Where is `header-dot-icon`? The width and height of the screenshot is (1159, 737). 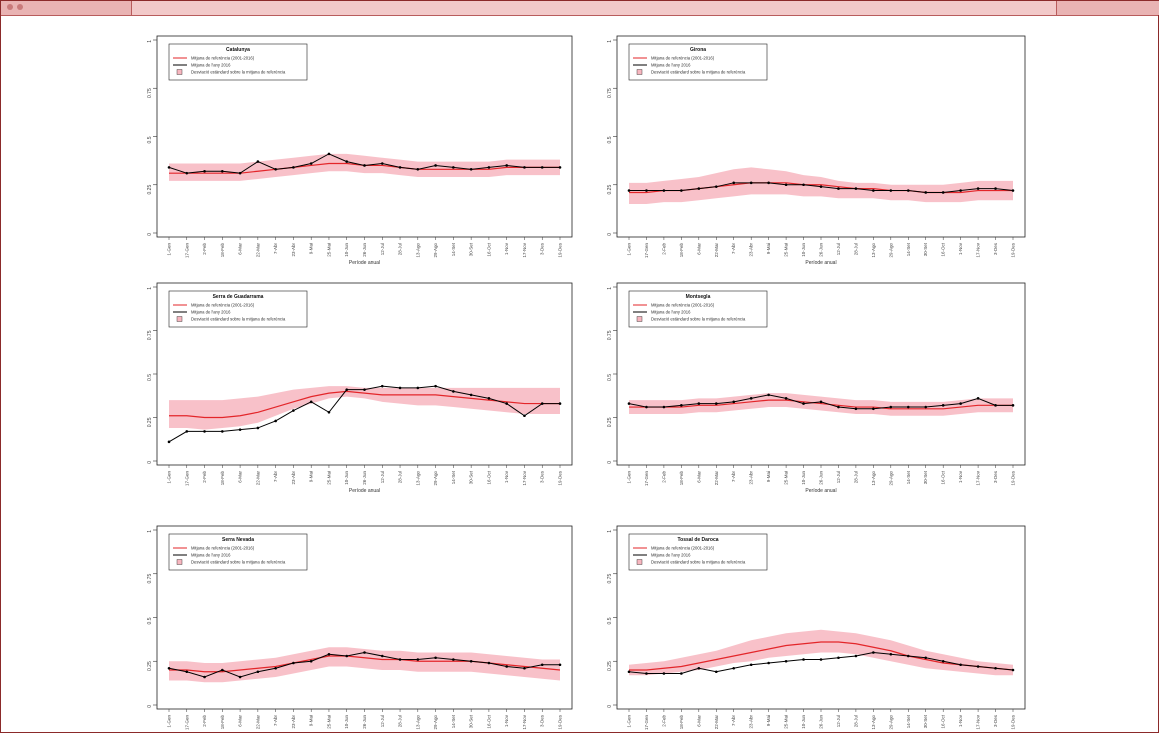 header-dot-icon is located at coordinates (10, 7).